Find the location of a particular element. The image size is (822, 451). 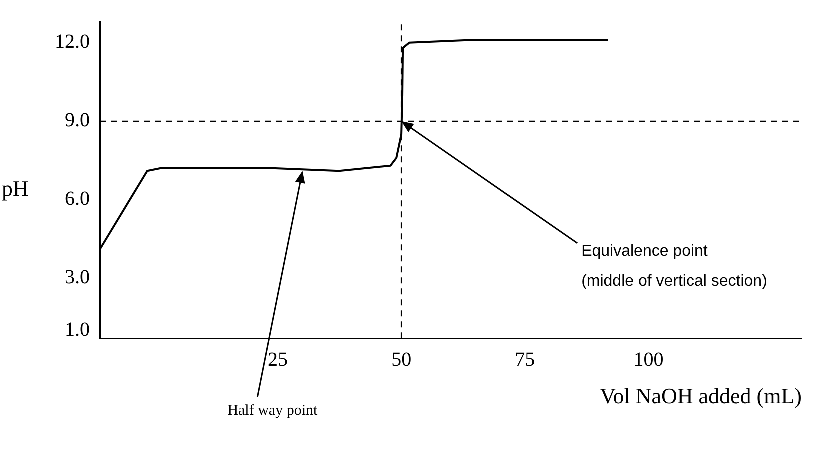

y-tick-label: 6.0 is located at coordinates (77, 199).